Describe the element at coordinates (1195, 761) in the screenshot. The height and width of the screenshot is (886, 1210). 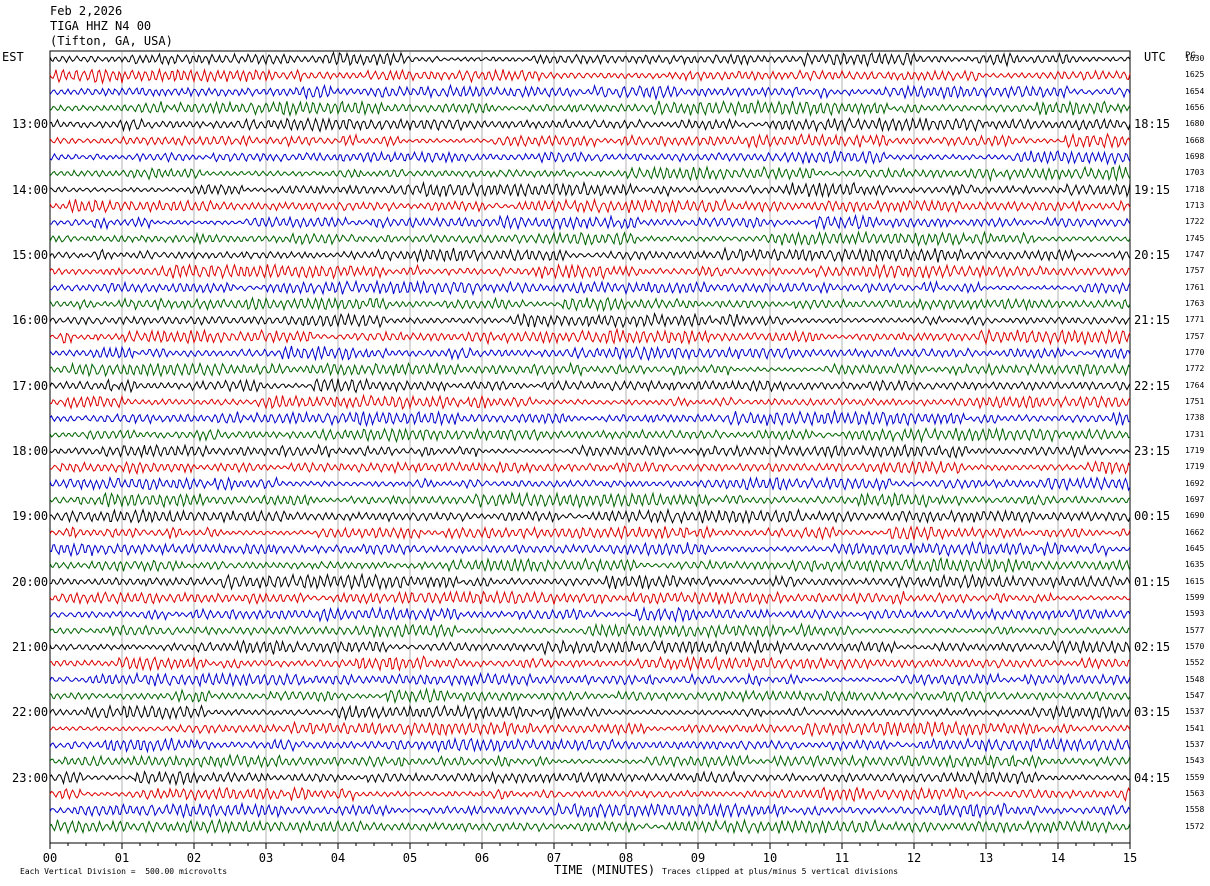
I see `rms-value: 1543` at that location.